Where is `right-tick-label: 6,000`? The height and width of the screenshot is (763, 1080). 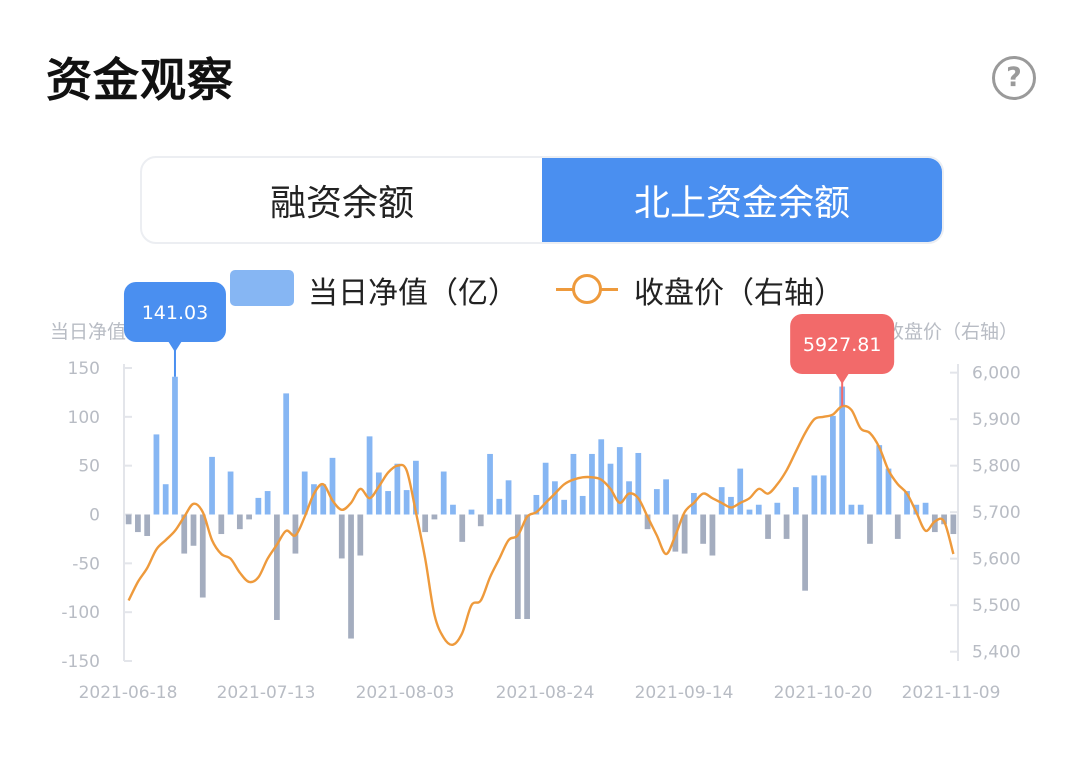 right-tick-label: 6,000 is located at coordinates (996, 374).